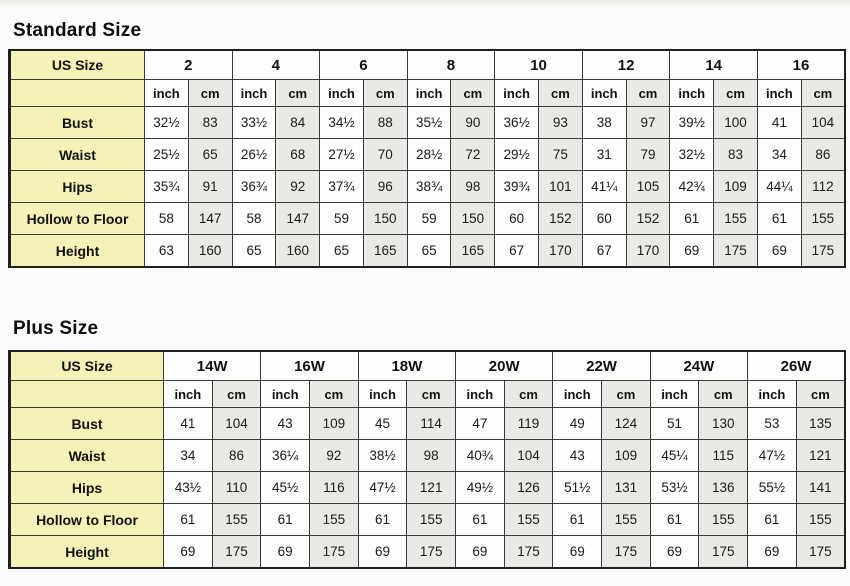  I want to click on cm-value-cell: 88, so click(385, 122).